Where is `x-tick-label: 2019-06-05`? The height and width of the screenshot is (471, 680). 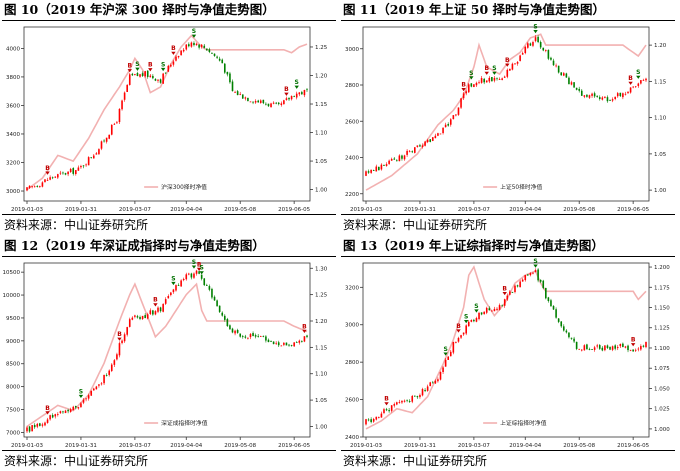 x-tick-label: 2019-06-05 is located at coordinates (633, 446).